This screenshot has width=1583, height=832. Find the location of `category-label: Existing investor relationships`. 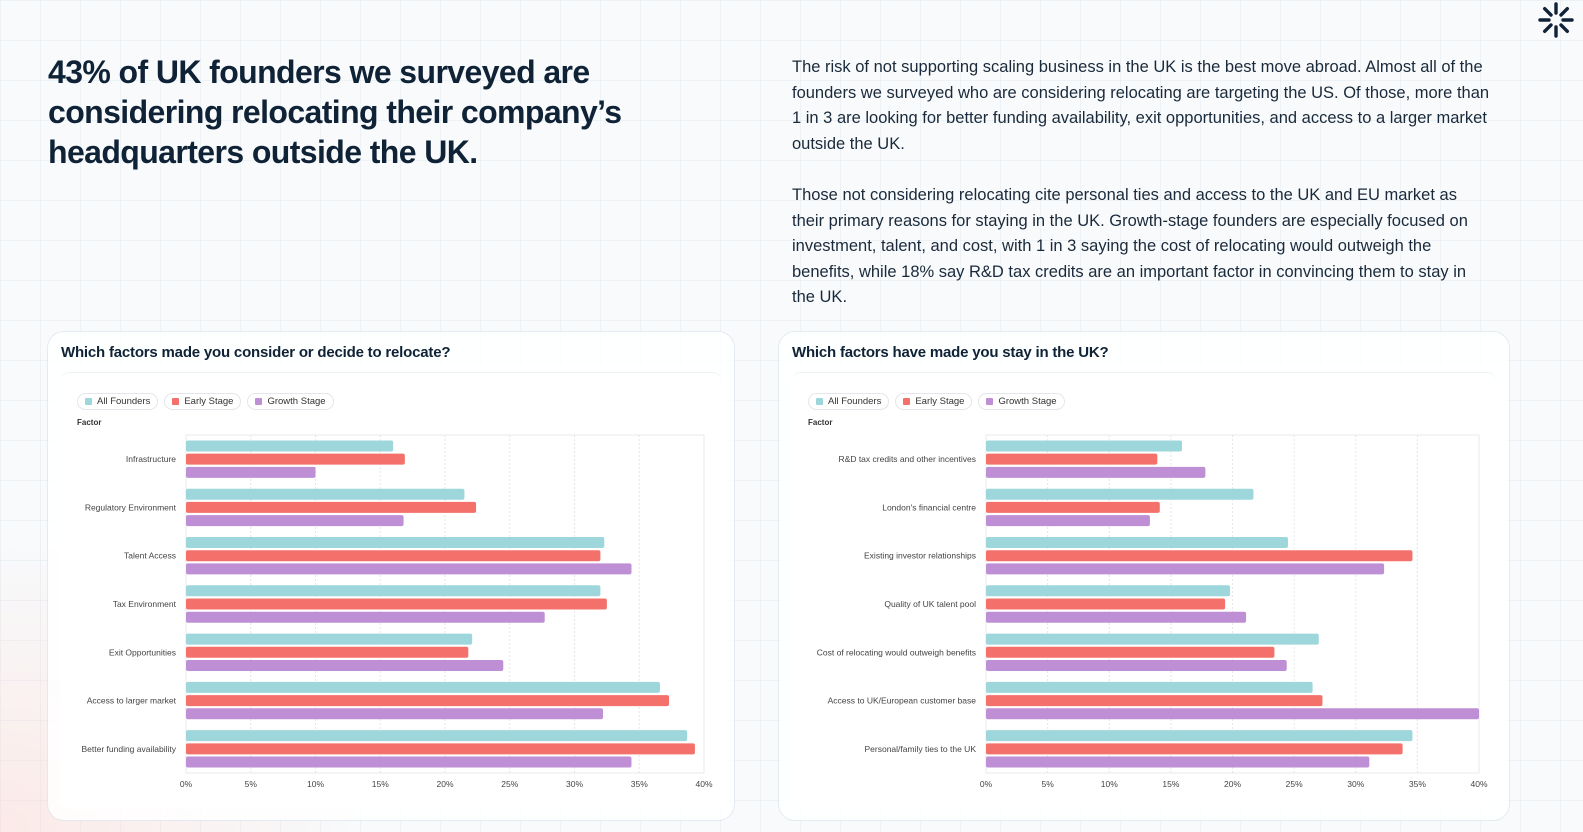

category-label: Existing investor relationships is located at coordinates (920, 556).